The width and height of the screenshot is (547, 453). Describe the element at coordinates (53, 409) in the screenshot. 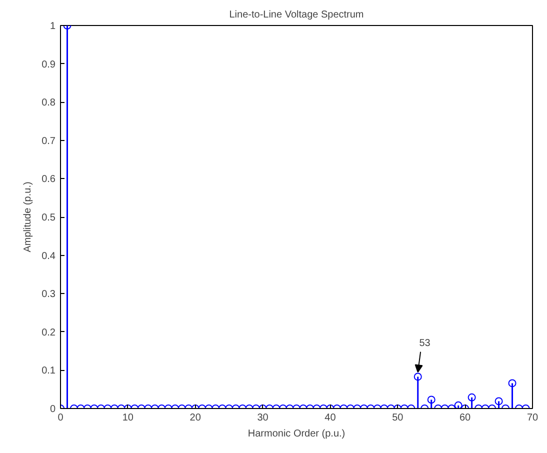

I see `y-tick-label: 0` at that location.